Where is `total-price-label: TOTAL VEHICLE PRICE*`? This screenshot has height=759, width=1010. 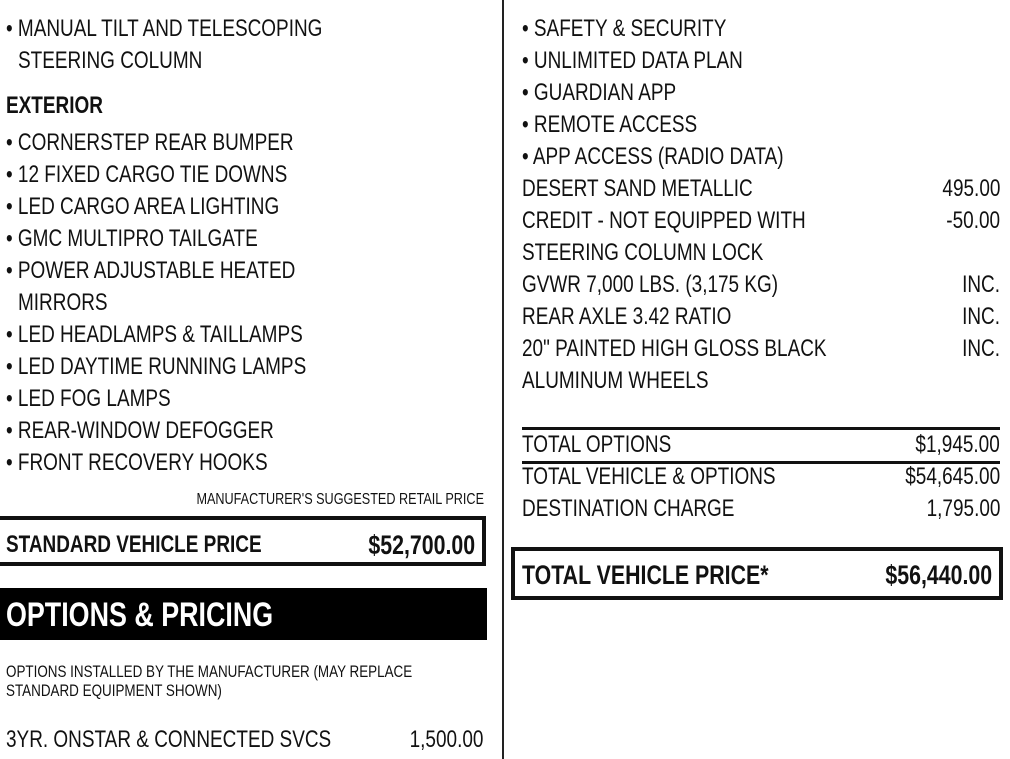 total-price-label: TOTAL VEHICLE PRICE* is located at coordinates (678, 575).